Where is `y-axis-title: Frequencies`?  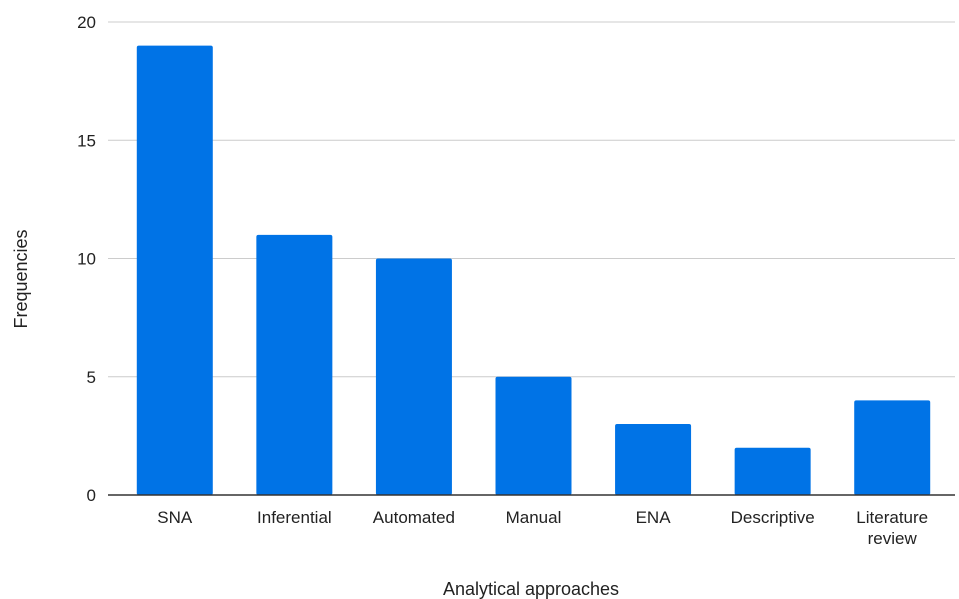 y-axis-title: Frequencies is located at coordinates (21, 278).